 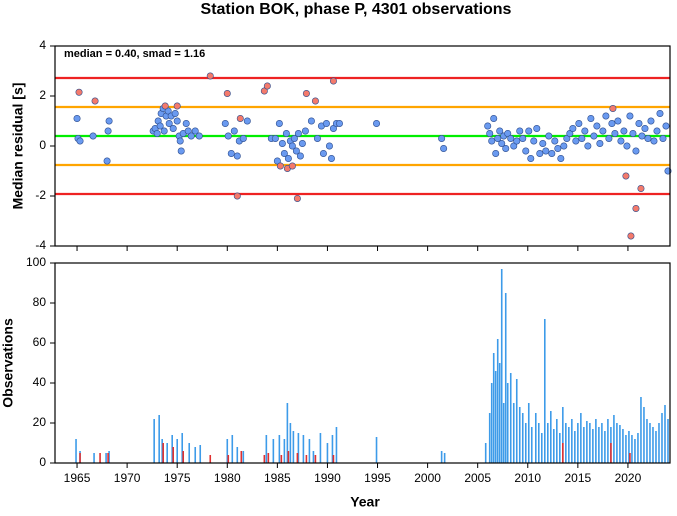 What do you see at coordinates (36, 262) in the screenshot?
I see `y-tick-label: 100` at bounding box center [36, 262].